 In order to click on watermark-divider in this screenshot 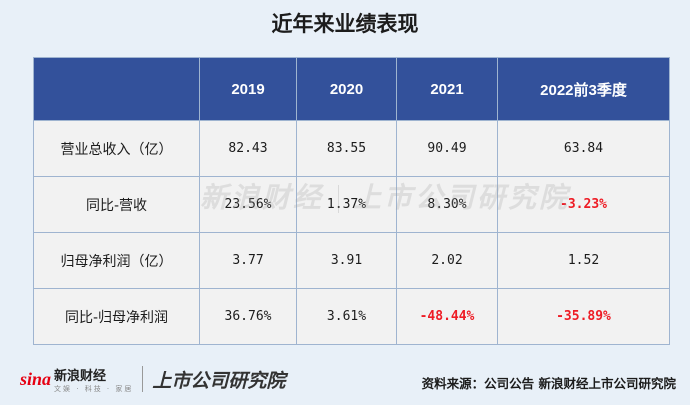, I will do `click(339, 199)`.